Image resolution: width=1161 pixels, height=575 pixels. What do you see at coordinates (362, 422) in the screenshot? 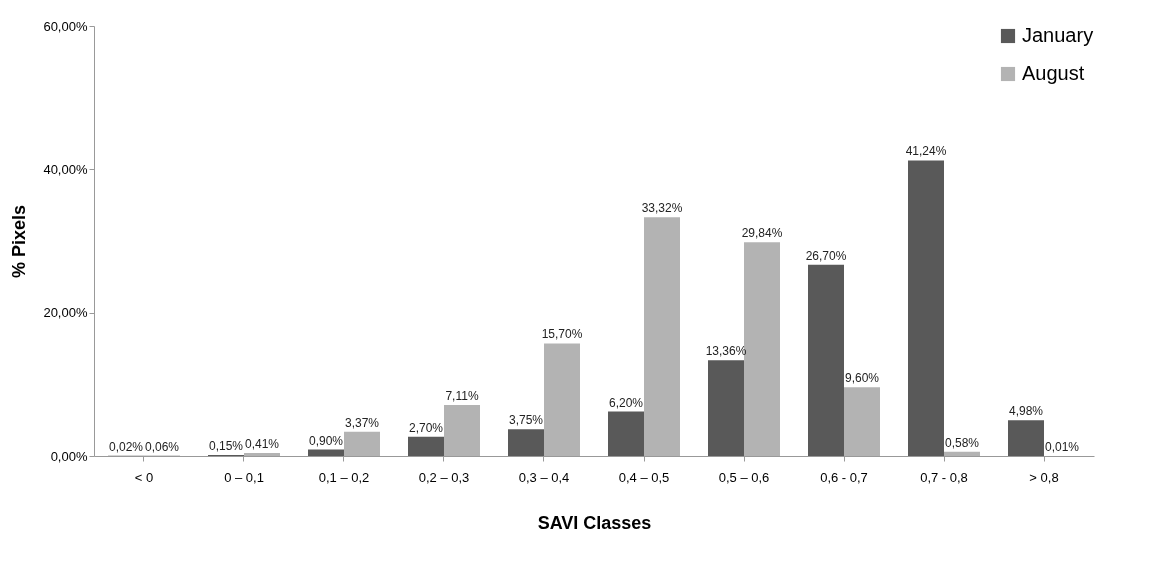
I see `data-label: 3,37%` at bounding box center [362, 422].